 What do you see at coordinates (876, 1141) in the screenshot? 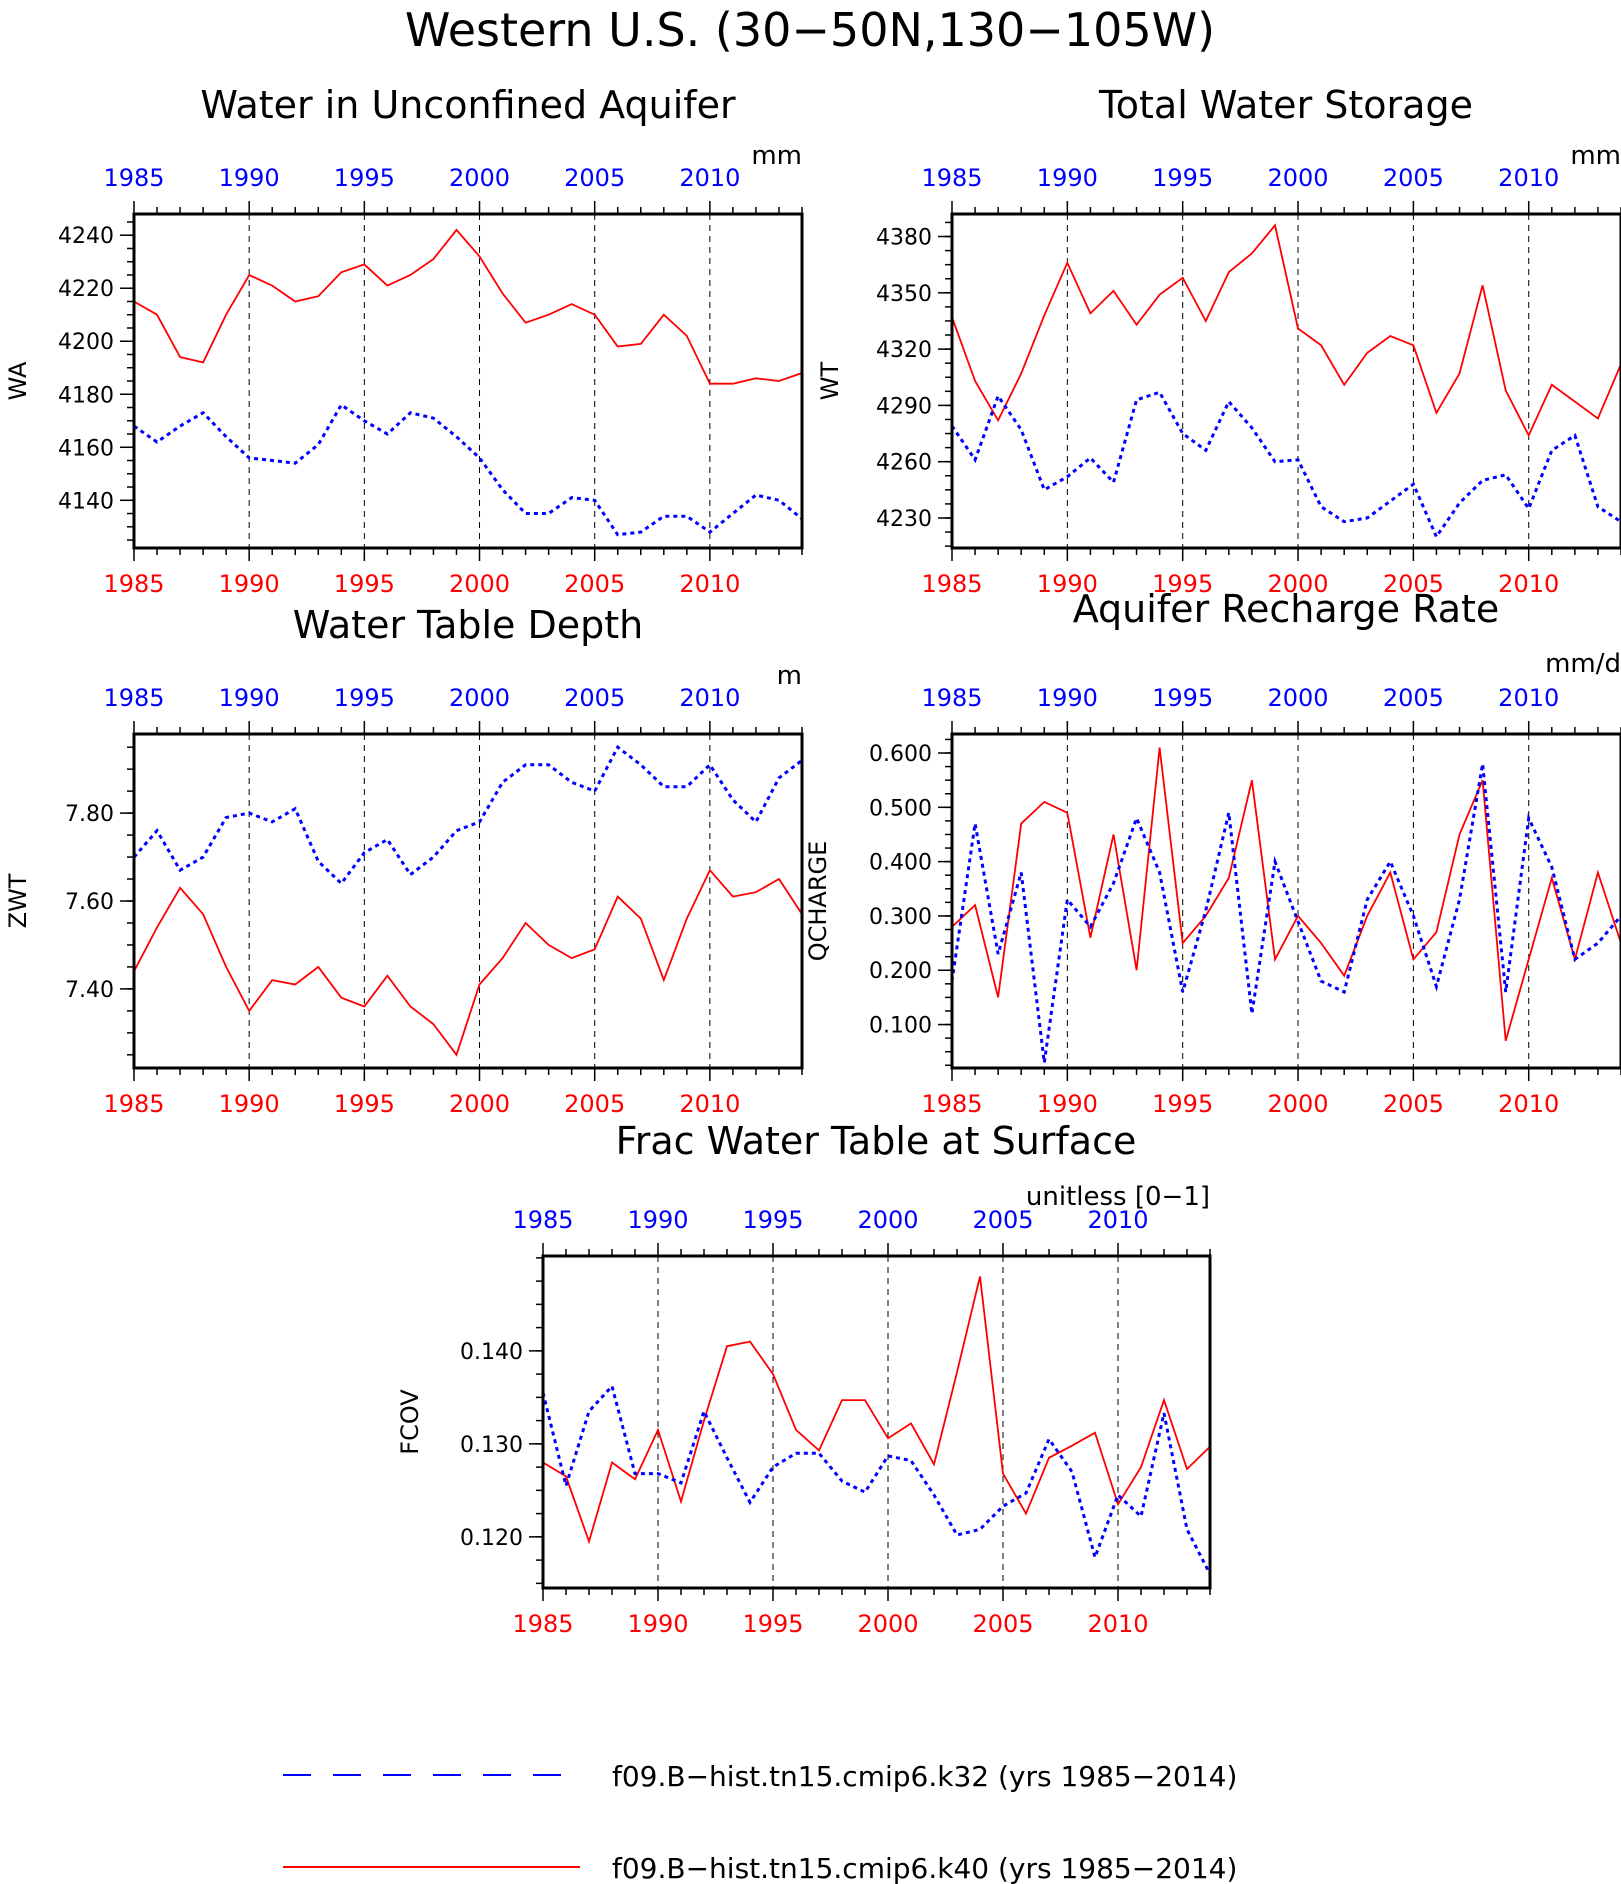
I see `fcov-title: Frac Water Table at Surface` at bounding box center [876, 1141].